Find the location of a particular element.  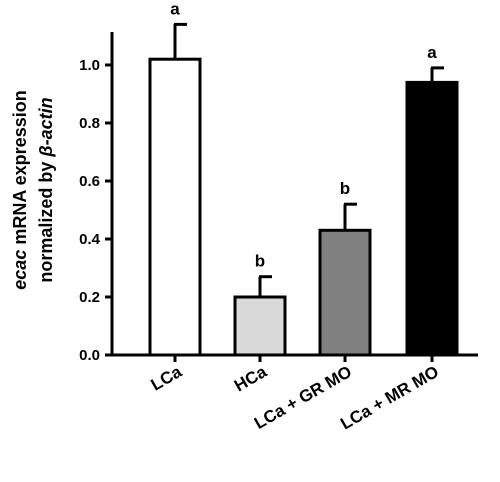

significance-label-3: b is located at coordinates (345, 188).